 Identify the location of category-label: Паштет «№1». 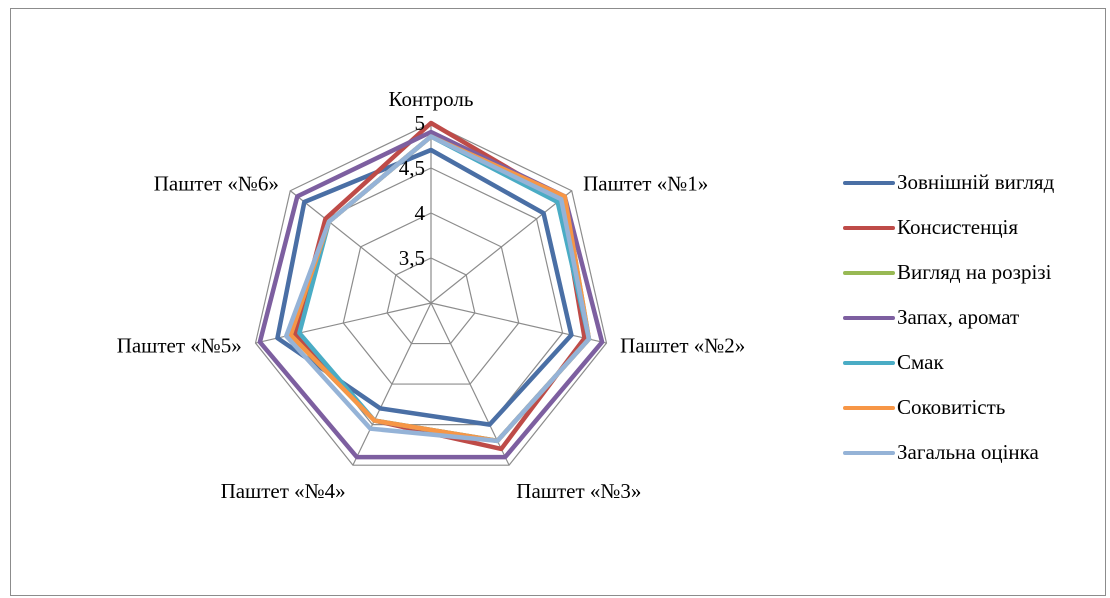
(645, 183).